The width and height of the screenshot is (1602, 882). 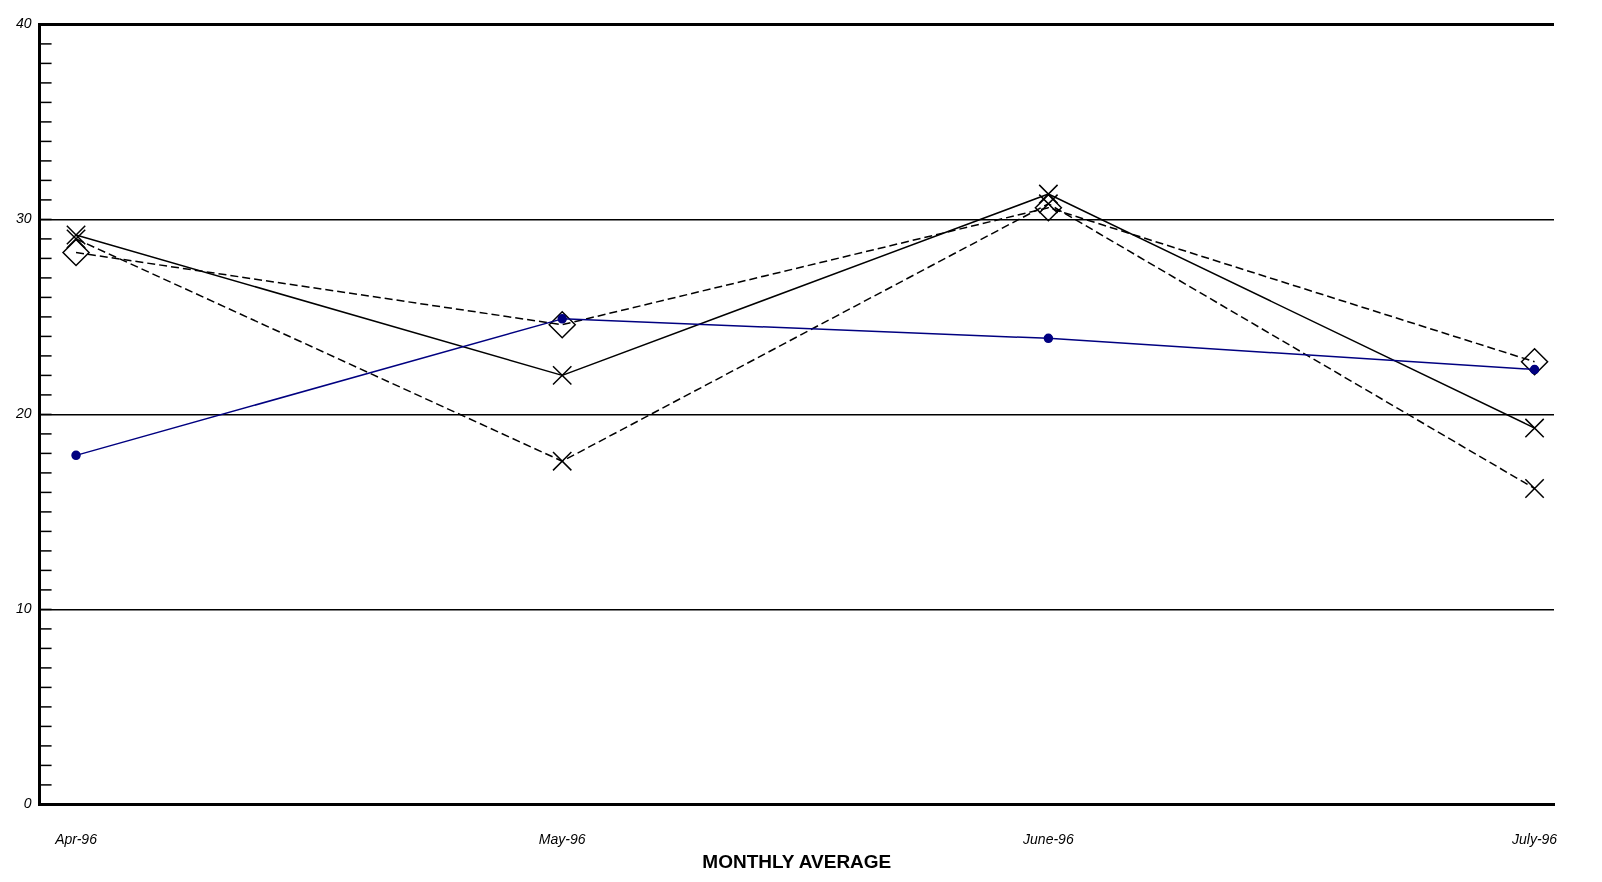 I want to click on x-tick-label: May-96, so click(x=562, y=838).